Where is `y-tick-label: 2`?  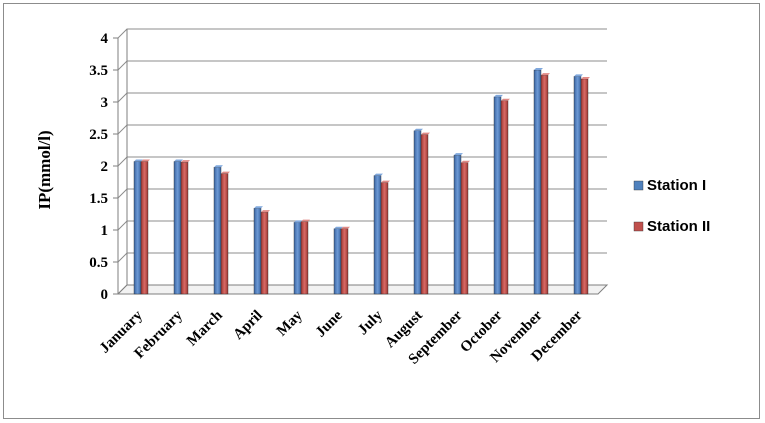
y-tick-label: 2 is located at coordinates (105, 167).